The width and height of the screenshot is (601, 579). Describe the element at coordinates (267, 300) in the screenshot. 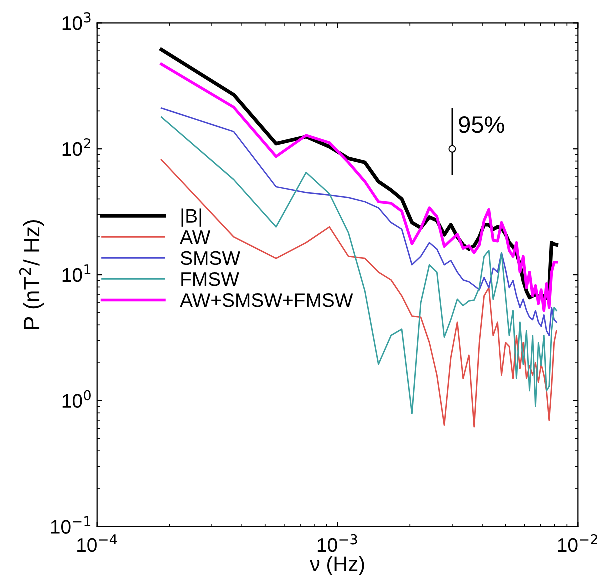

I see `legend-label: AW+SMSW+FMSW` at that location.